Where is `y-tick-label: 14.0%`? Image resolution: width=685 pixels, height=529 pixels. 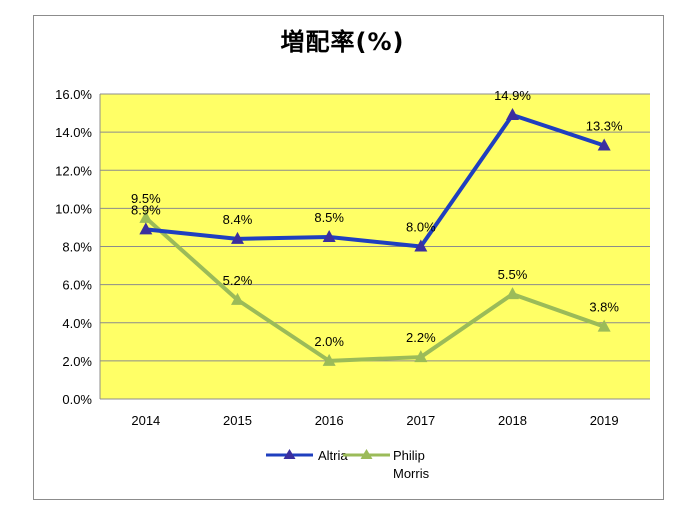 y-tick-label: 14.0% is located at coordinates (73, 132).